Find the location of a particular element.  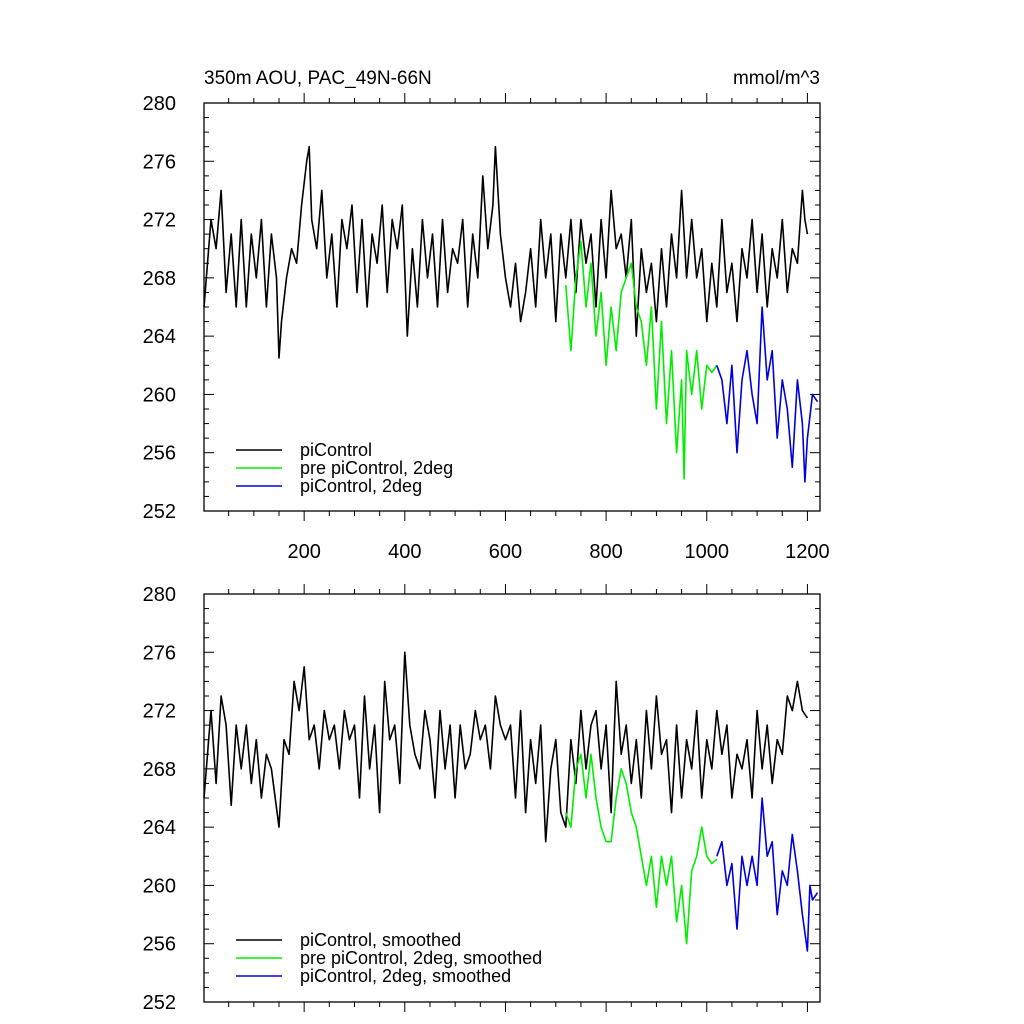

legend-label: piControl is located at coordinates (336, 450).